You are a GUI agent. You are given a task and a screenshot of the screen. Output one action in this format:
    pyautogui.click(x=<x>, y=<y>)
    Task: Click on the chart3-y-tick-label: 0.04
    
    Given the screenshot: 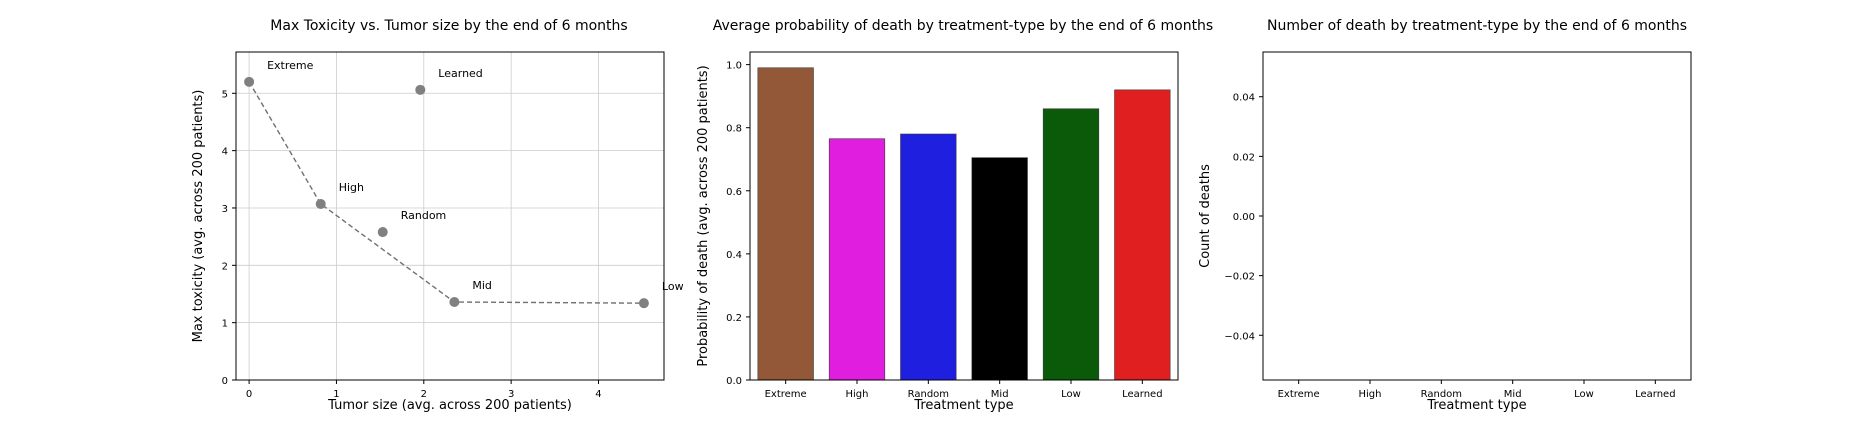 What is the action you would take?
    pyautogui.click(x=1244, y=98)
    